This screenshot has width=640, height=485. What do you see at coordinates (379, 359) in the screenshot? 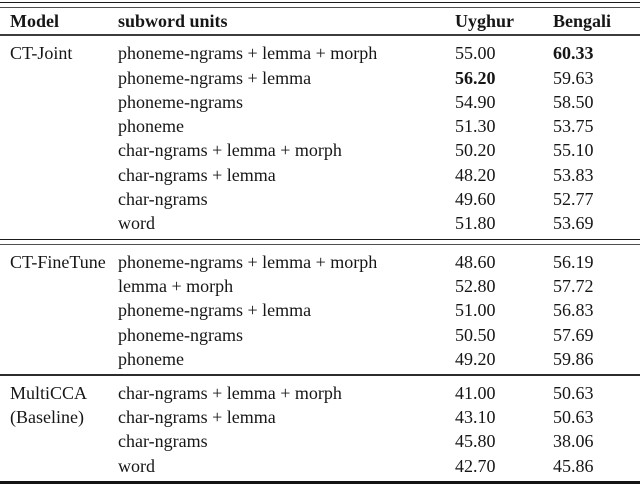
I see `table-row: phoneme 49.20 59.86` at bounding box center [379, 359].